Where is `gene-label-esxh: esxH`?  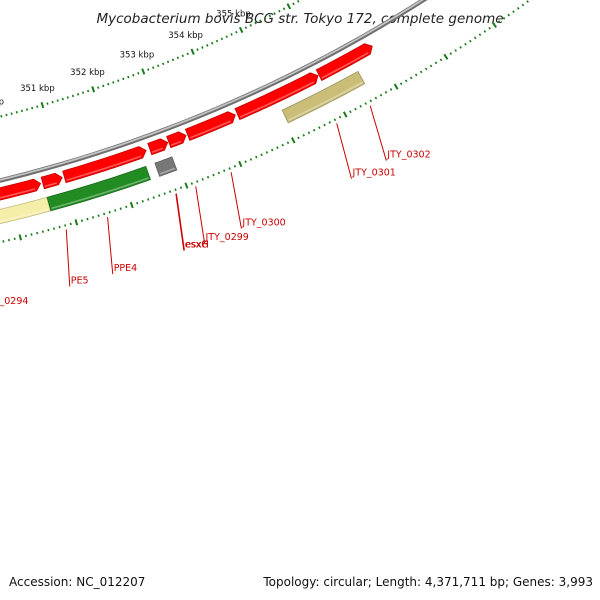 gene-label-esxh: esxH is located at coordinates (197, 244).